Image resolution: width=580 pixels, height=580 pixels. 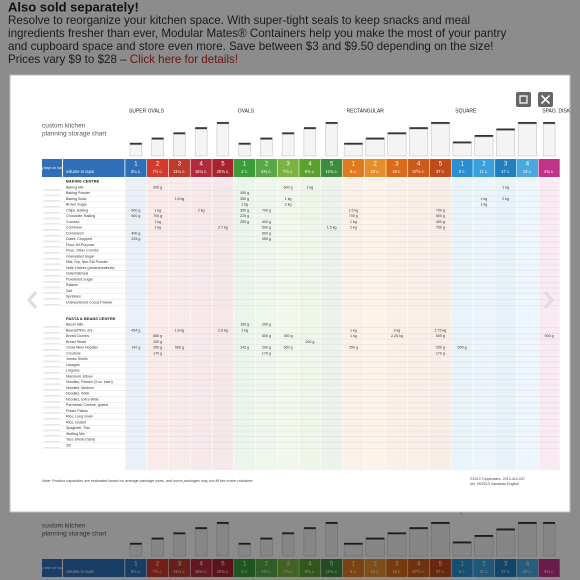 What do you see at coordinates (466, 111) in the screenshot?
I see `group-label: SQUARE` at bounding box center [466, 111].